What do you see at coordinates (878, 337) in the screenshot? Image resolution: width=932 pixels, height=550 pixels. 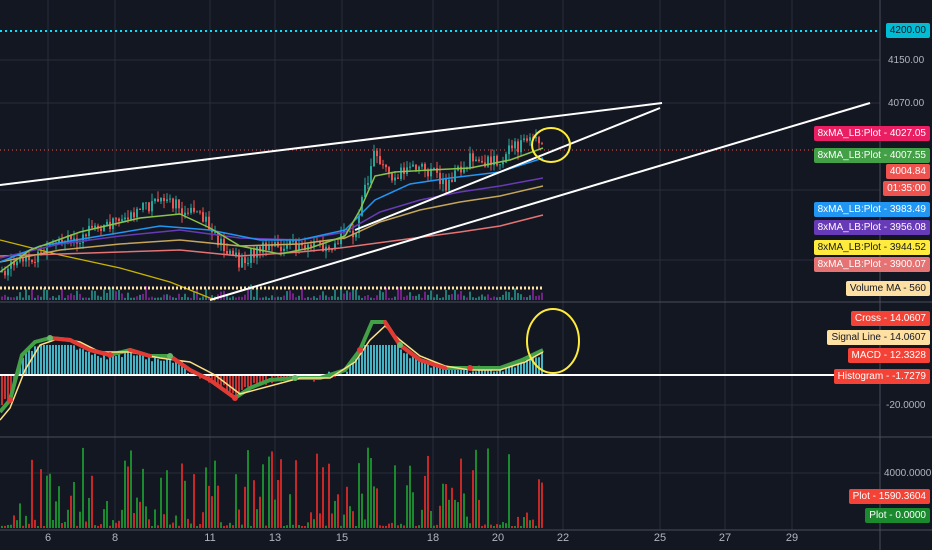 I see `macd-label-badge: Signal Line - 14.0607` at bounding box center [878, 337].